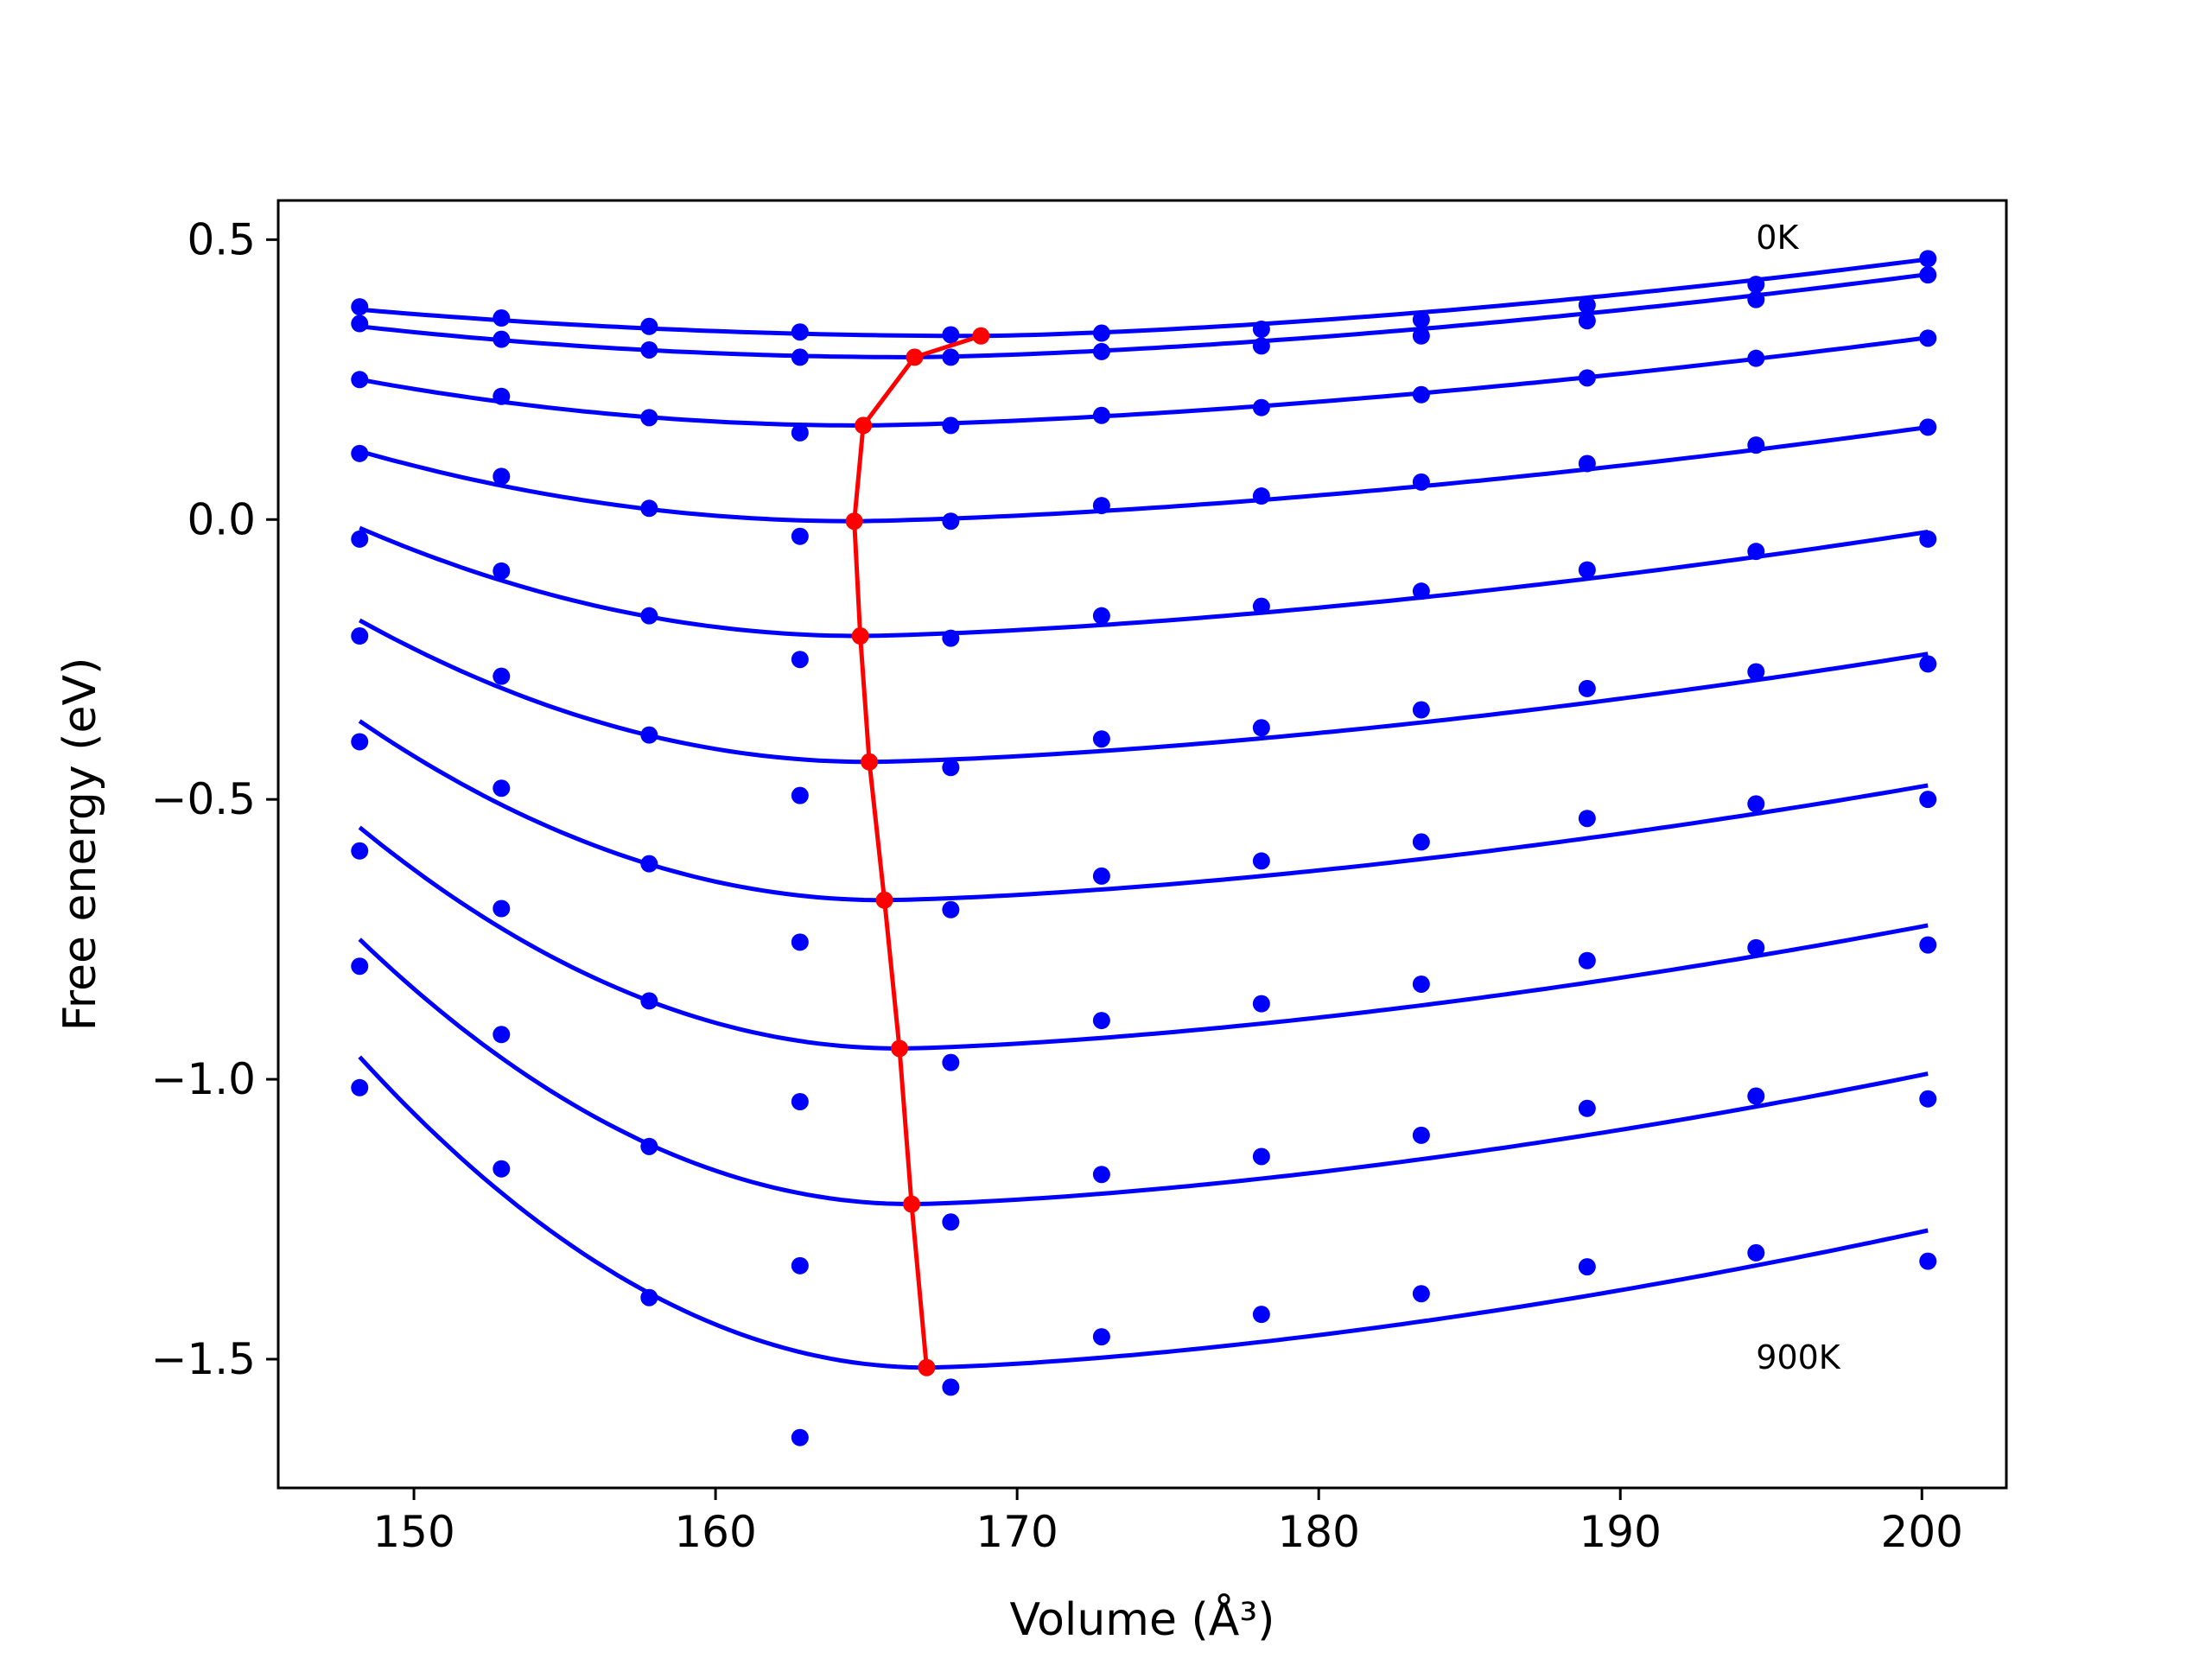 This screenshot has height=1659, width=2212. I want to click on x-tick-label: 150, so click(413, 1532).